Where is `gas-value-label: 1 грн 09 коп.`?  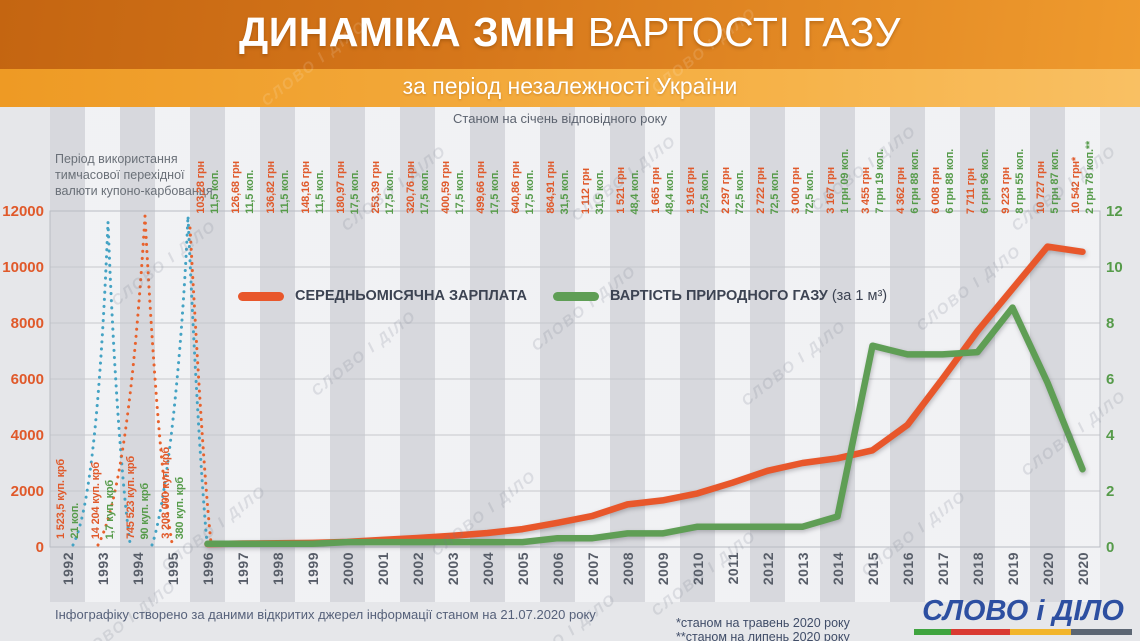 gas-value-label: 1 грн 09 коп. is located at coordinates (844, 181).